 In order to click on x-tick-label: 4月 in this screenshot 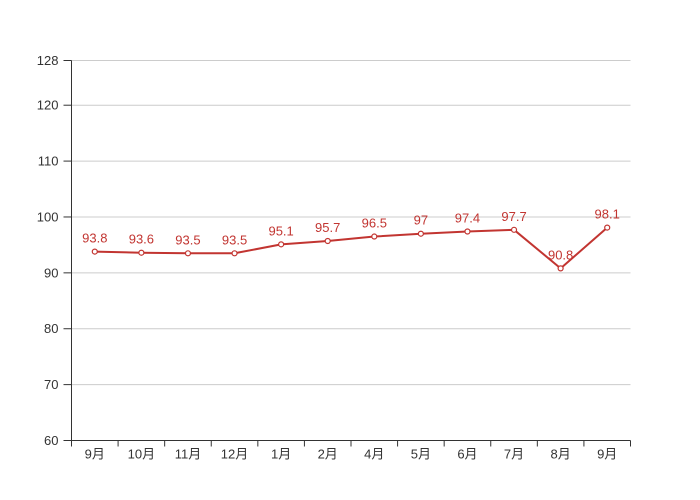, I will do `click(374, 454)`.